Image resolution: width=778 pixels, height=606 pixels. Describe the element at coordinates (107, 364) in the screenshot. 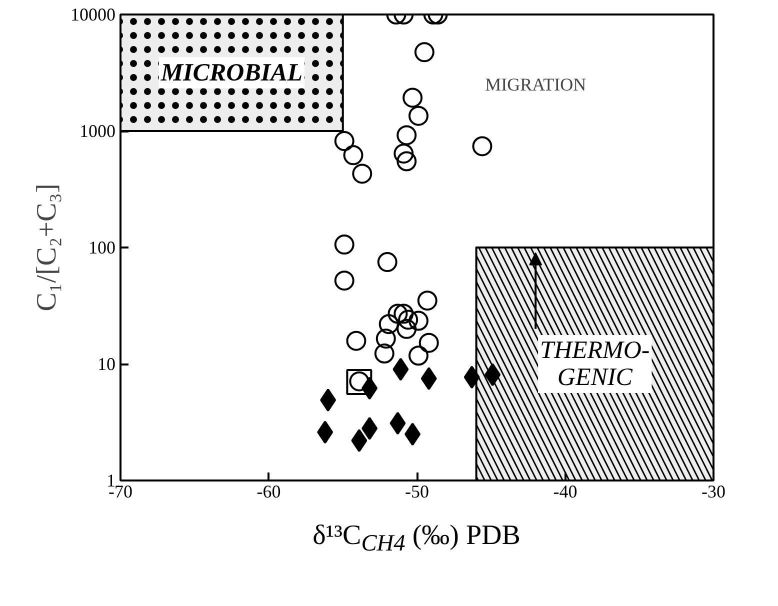

I see `y-tick-label: 10` at that location.